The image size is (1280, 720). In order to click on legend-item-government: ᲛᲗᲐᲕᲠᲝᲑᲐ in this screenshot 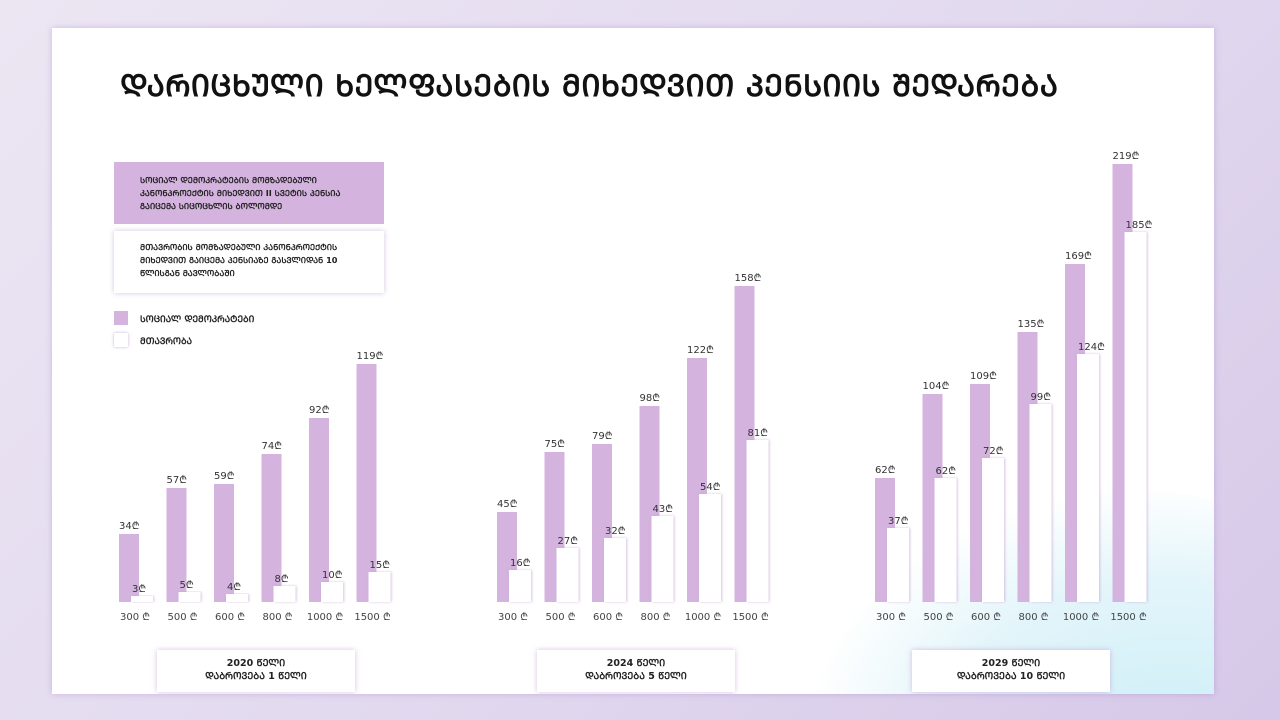, I will do `click(153, 340)`.